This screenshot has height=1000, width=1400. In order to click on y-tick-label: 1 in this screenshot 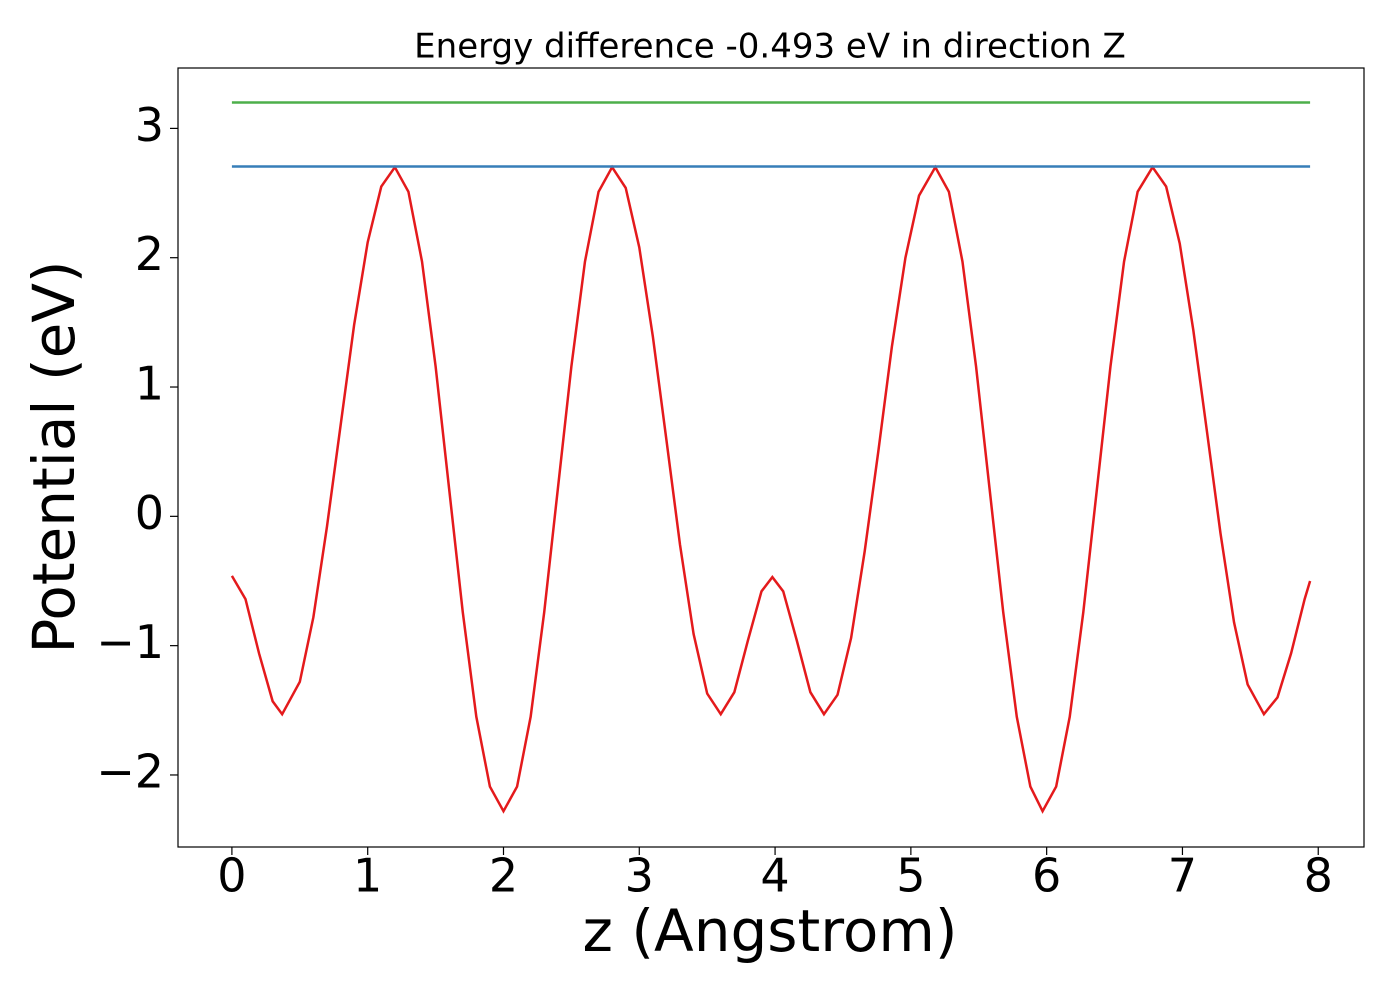, I will do `click(149, 384)`.